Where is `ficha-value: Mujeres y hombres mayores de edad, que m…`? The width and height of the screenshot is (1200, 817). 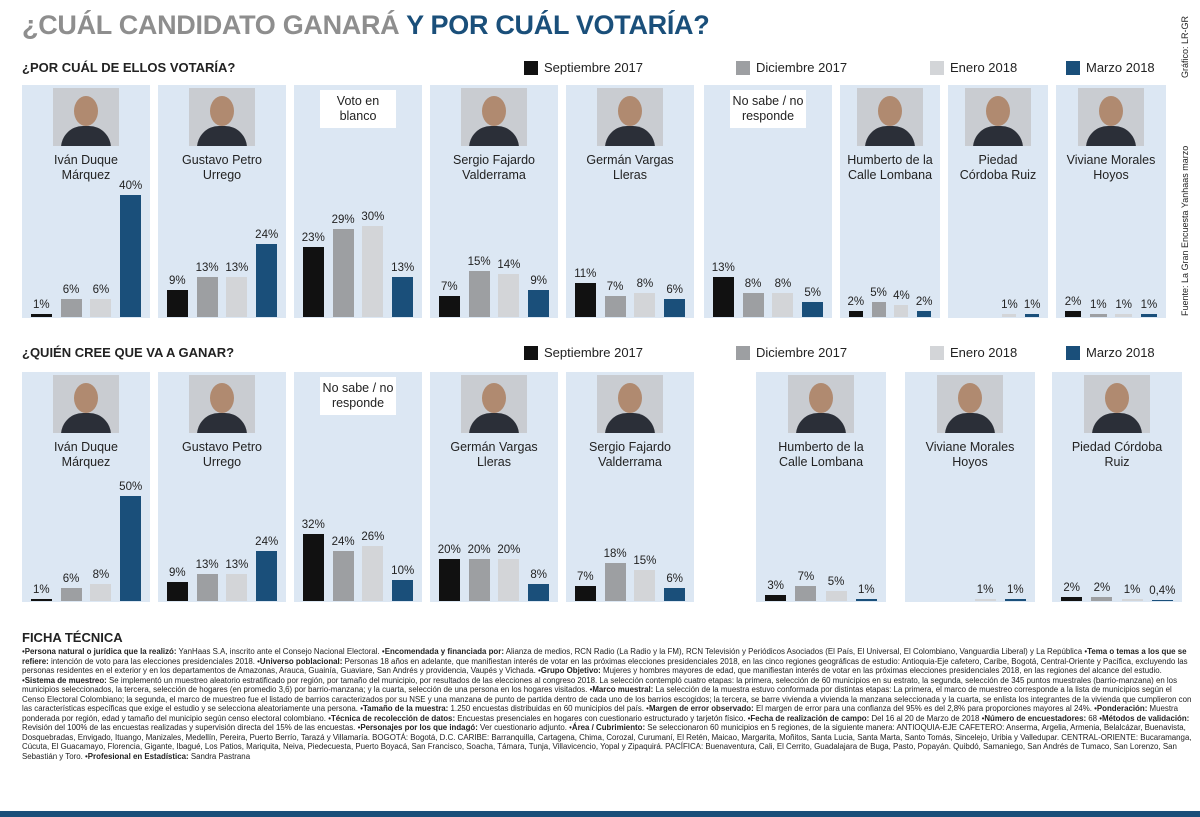 ficha-value: Mujeres y hombres mayores de edad, que m… is located at coordinates (882, 671).